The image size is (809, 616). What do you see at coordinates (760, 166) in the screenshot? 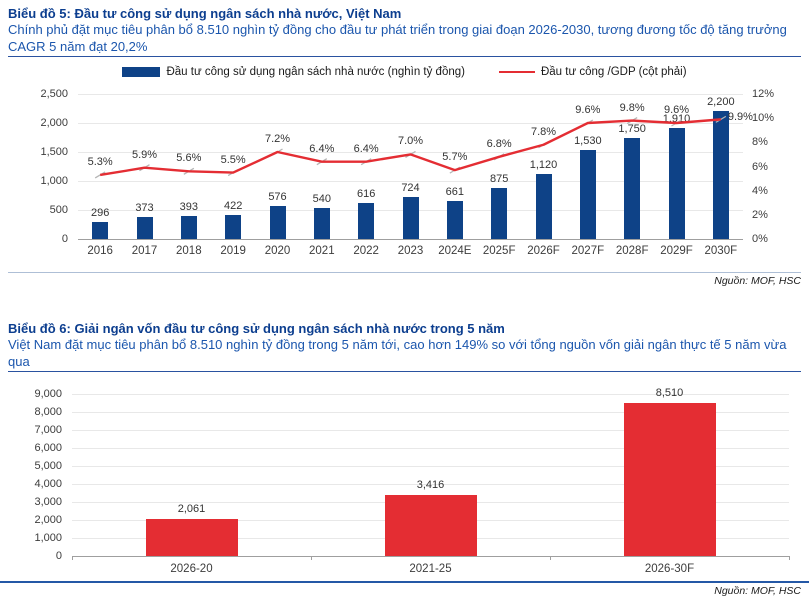
I see `right-axis-tick: 6%` at bounding box center [760, 166].